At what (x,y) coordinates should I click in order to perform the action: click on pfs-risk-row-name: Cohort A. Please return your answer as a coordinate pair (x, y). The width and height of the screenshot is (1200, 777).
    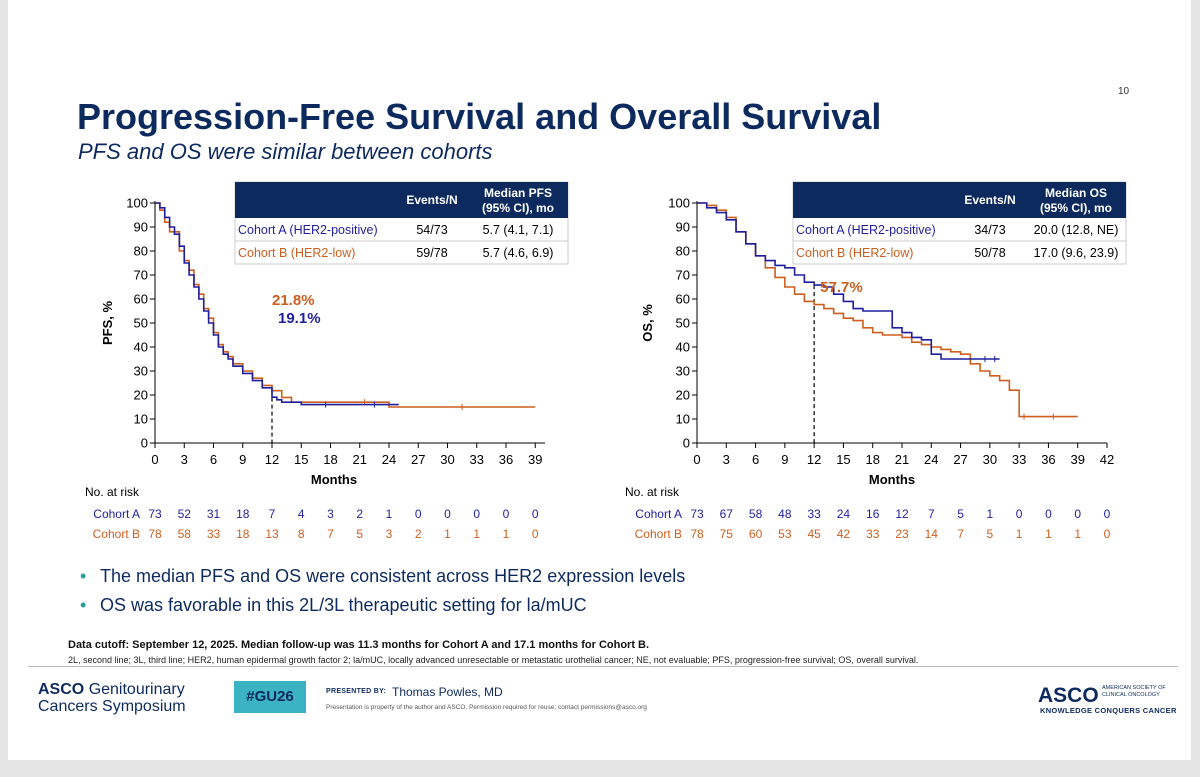
    Looking at the image, I should click on (116, 514).